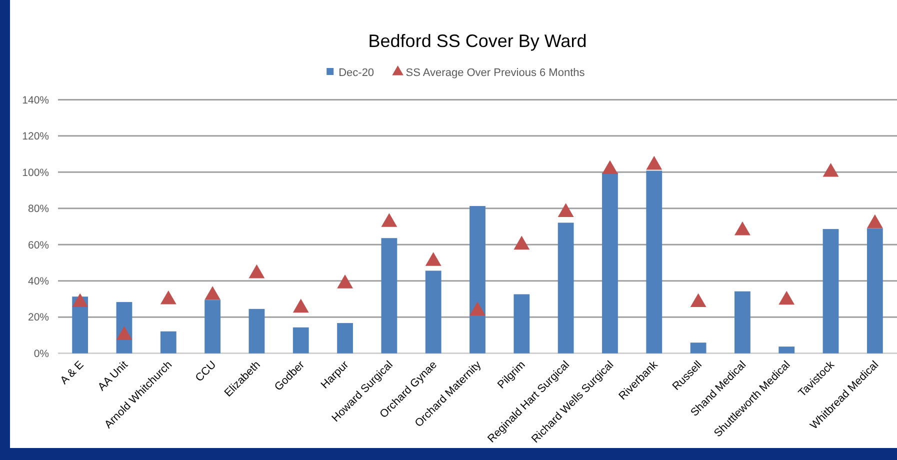 Image resolution: width=897 pixels, height=460 pixels. What do you see at coordinates (41, 354) in the screenshot?
I see `y-tick-label: 0%` at bounding box center [41, 354].